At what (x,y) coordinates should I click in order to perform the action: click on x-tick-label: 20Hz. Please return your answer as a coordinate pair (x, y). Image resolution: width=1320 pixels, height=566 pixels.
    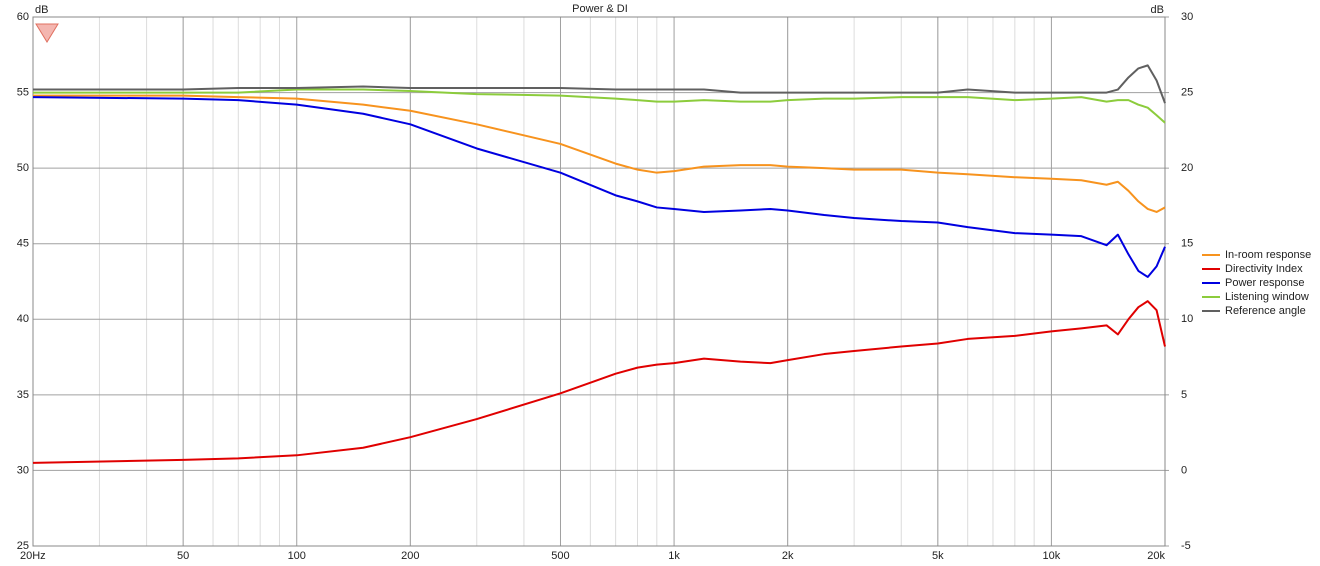
    Looking at the image, I should click on (33, 556).